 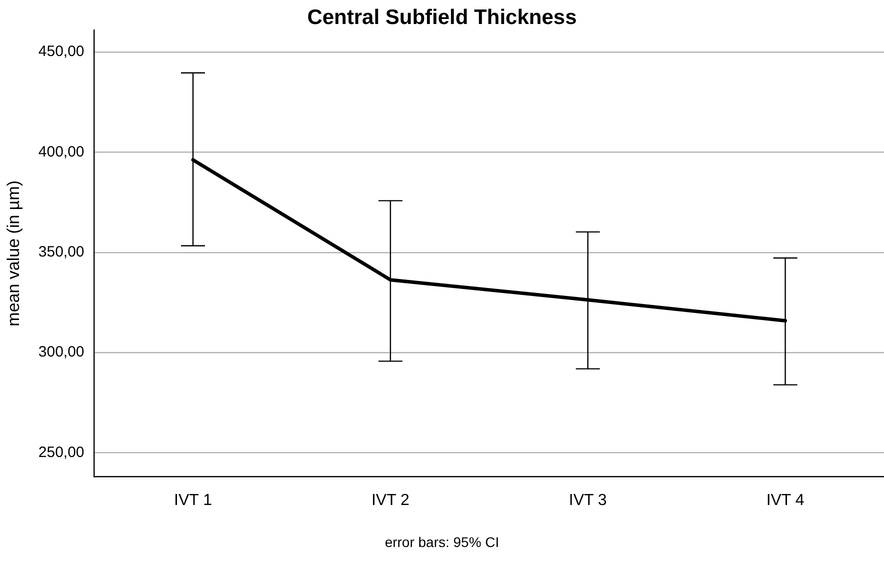 I want to click on x-tick-label: IVT 3, so click(x=587, y=500).